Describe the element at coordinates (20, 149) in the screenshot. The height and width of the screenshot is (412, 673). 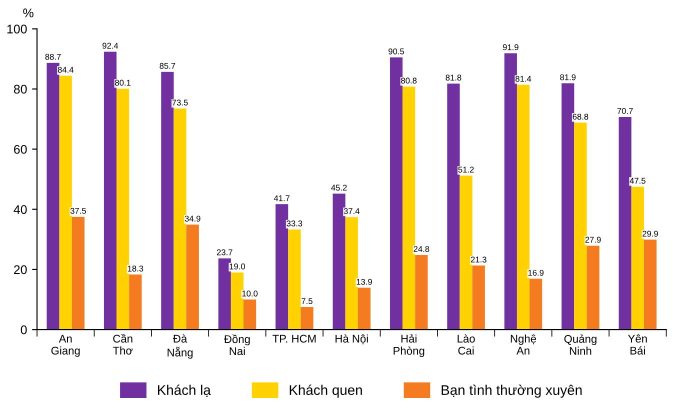
I see `y-tick-label: 60` at that location.